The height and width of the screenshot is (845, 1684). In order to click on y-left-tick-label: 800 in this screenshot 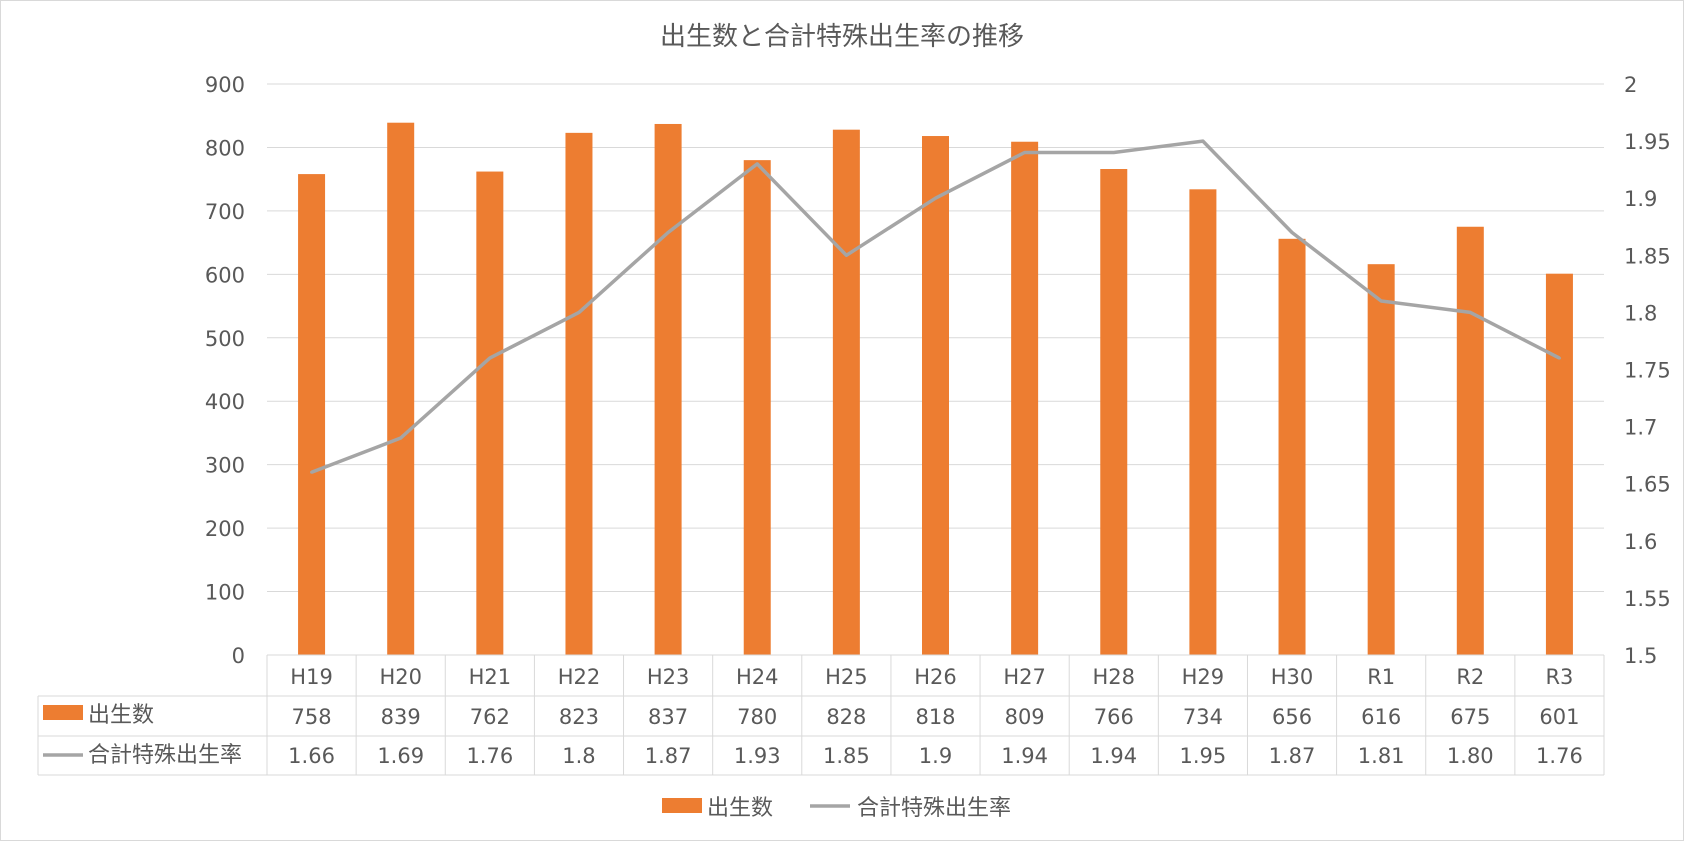, I will do `click(225, 148)`.